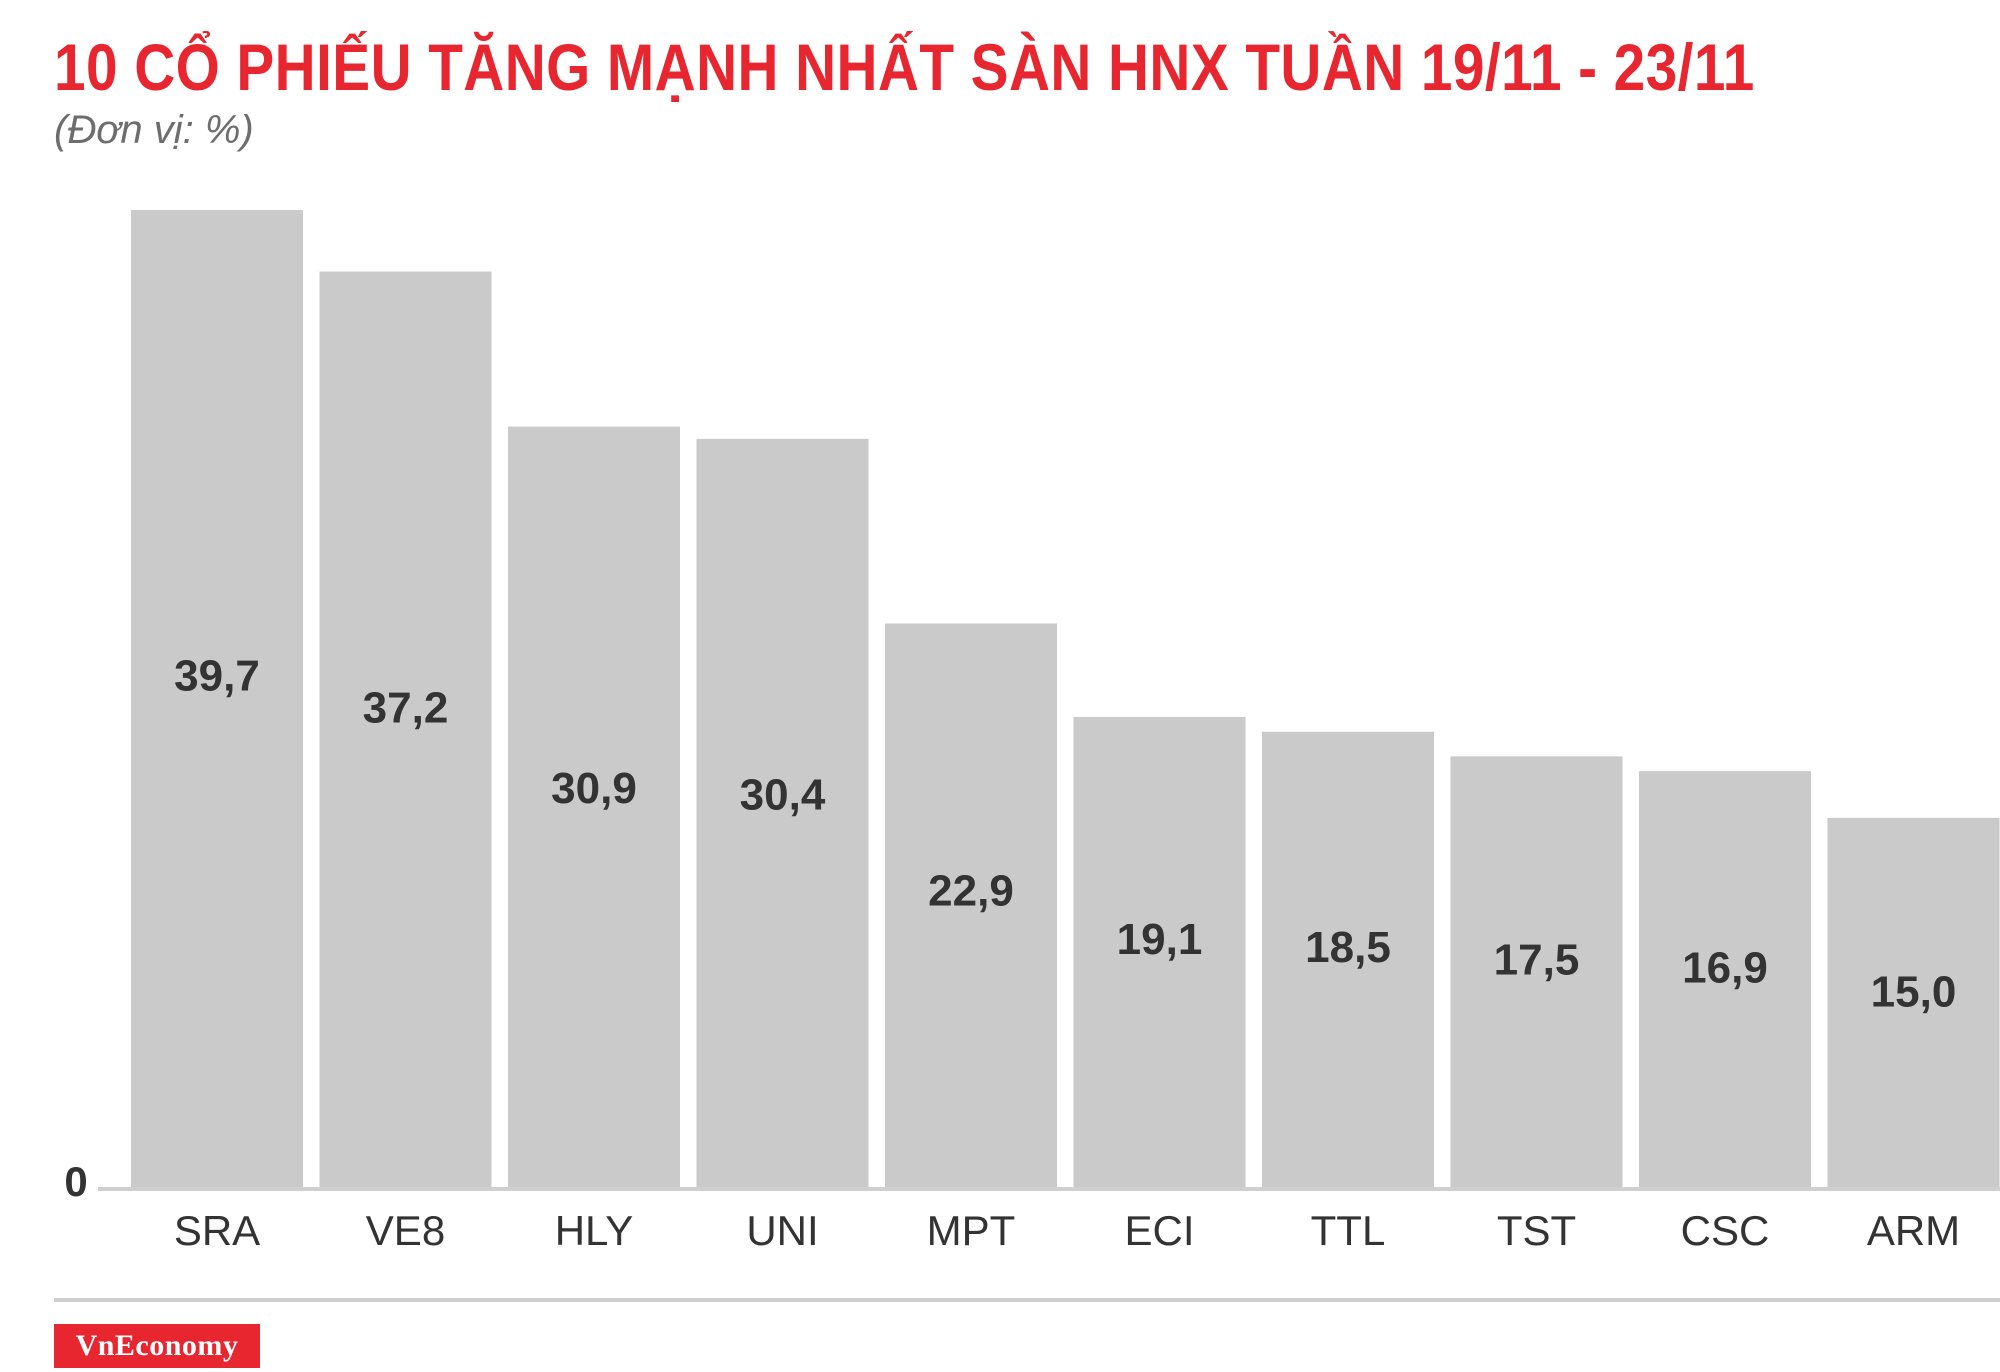 The width and height of the screenshot is (2000, 1372). What do you see at coordinates (783, 795) in the screenshot?
I see `value-label-uni: 30,4` at bounding box center [783, 795].